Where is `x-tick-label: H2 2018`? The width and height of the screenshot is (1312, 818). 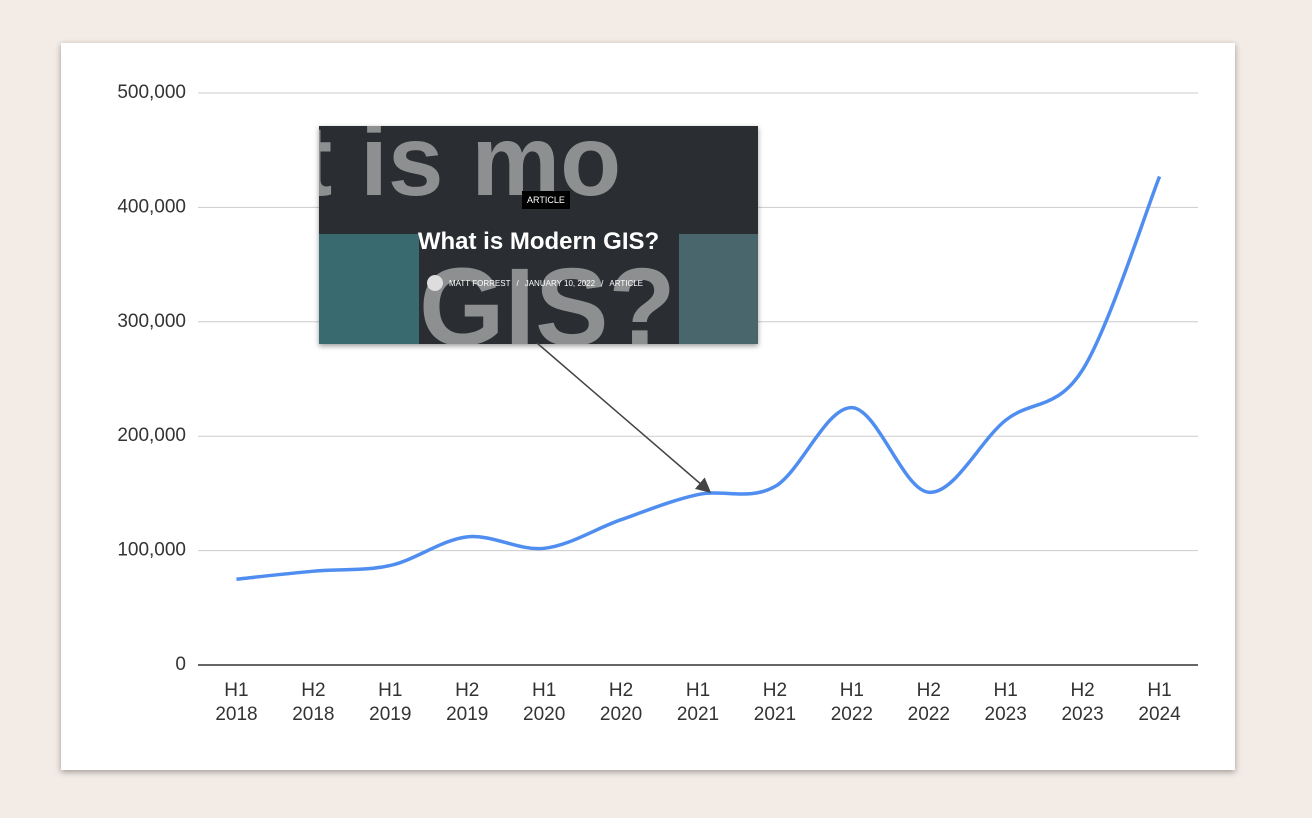
x-tick-label: H2 2018 is located at coordinates (313, 702).